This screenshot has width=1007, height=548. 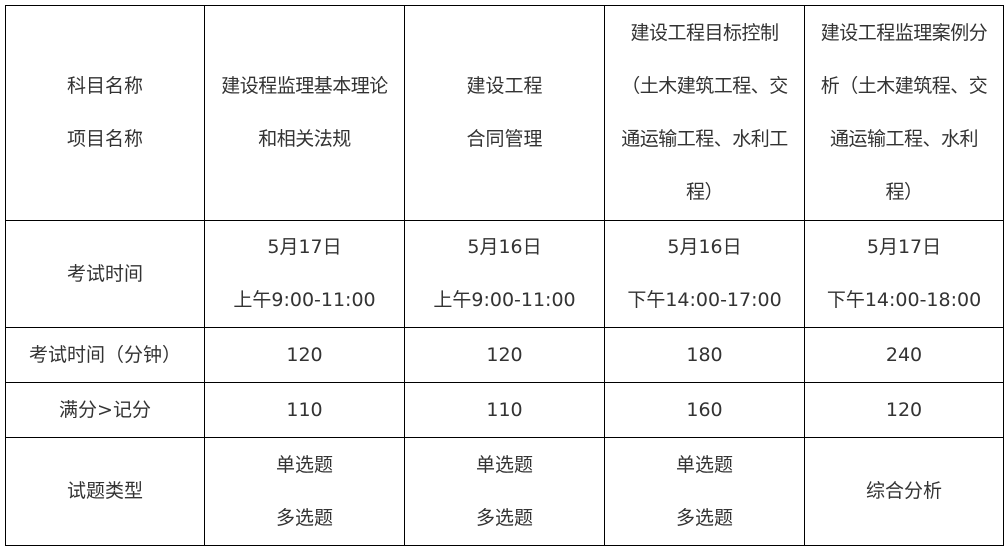 I want to click on table-cell: 建设工程 合同管理, so click(x=504, y=113).